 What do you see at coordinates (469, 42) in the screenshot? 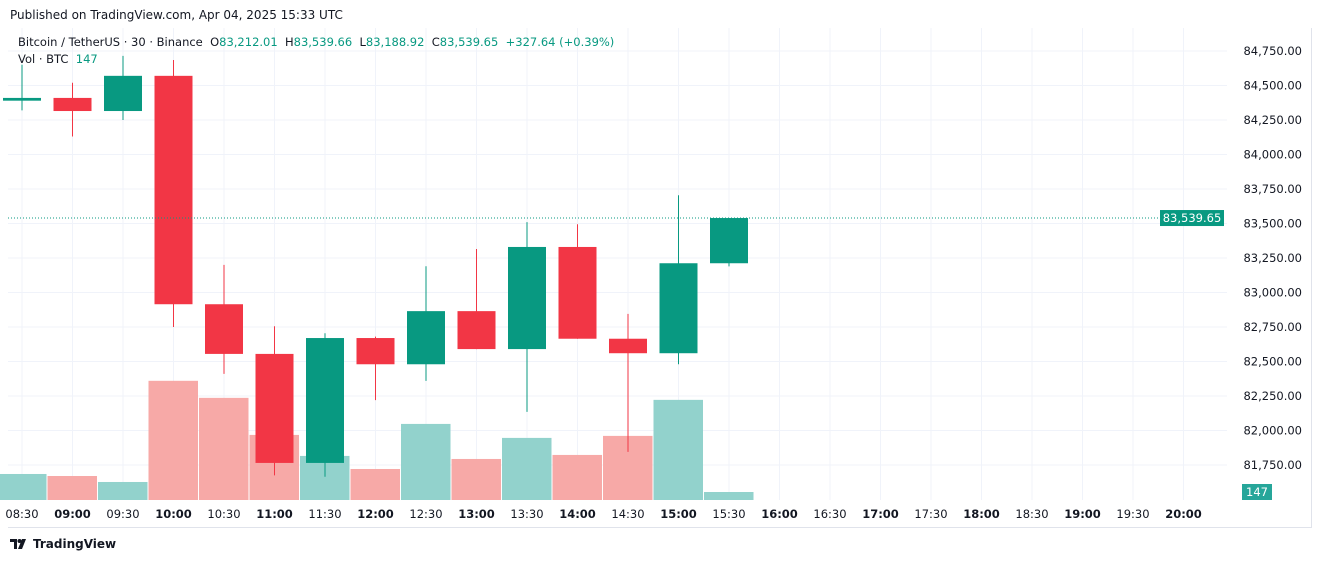
I see `close-value: 83,539.65` at bounding box center [469, 42].